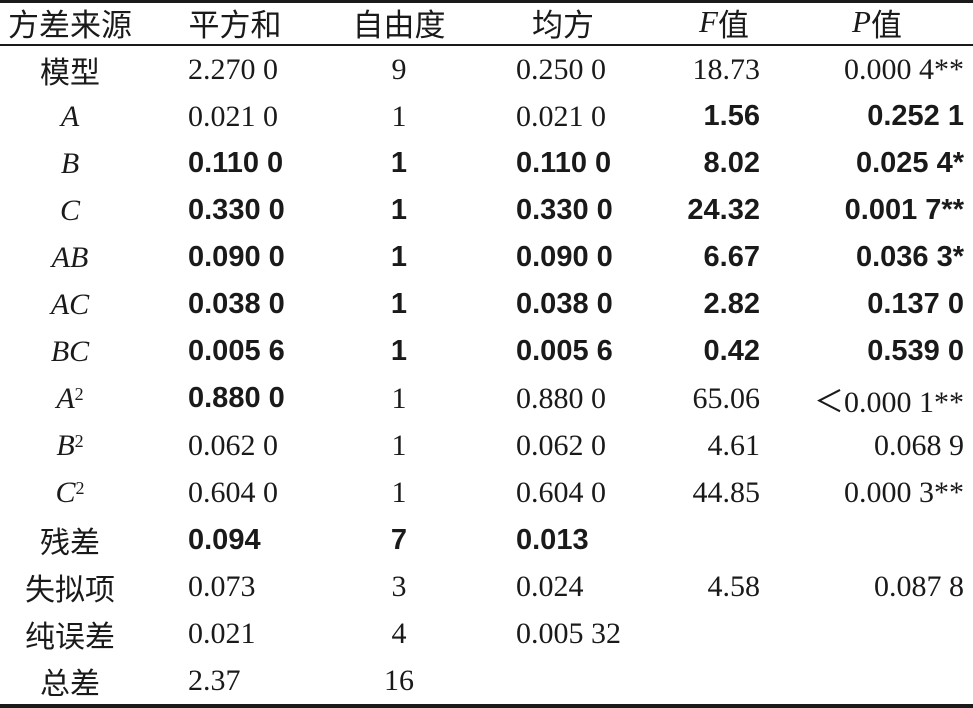 This screenshot has height=708, width=973. I want to click on cell-mean-square: 0.604 0, so click(561, 492).